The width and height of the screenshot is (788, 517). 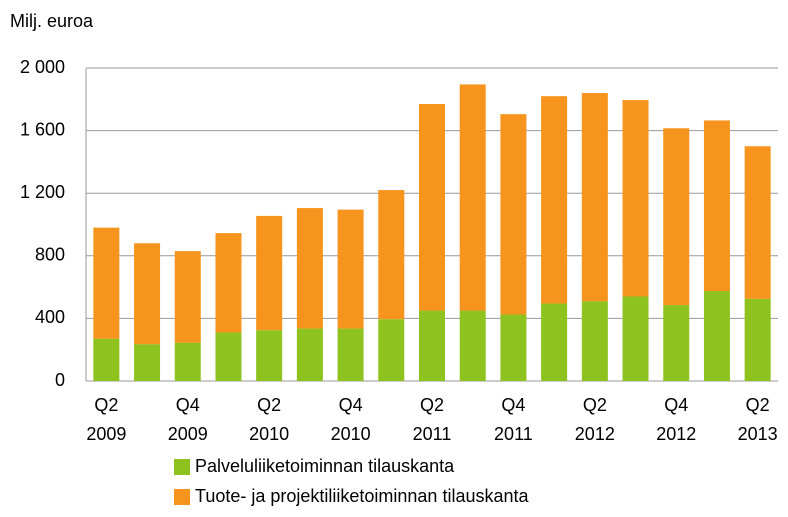 What do you see at coordinates (50, 317) in the screenshot?
I see `y-tick-label: 400` at bounding box center [50, 317].